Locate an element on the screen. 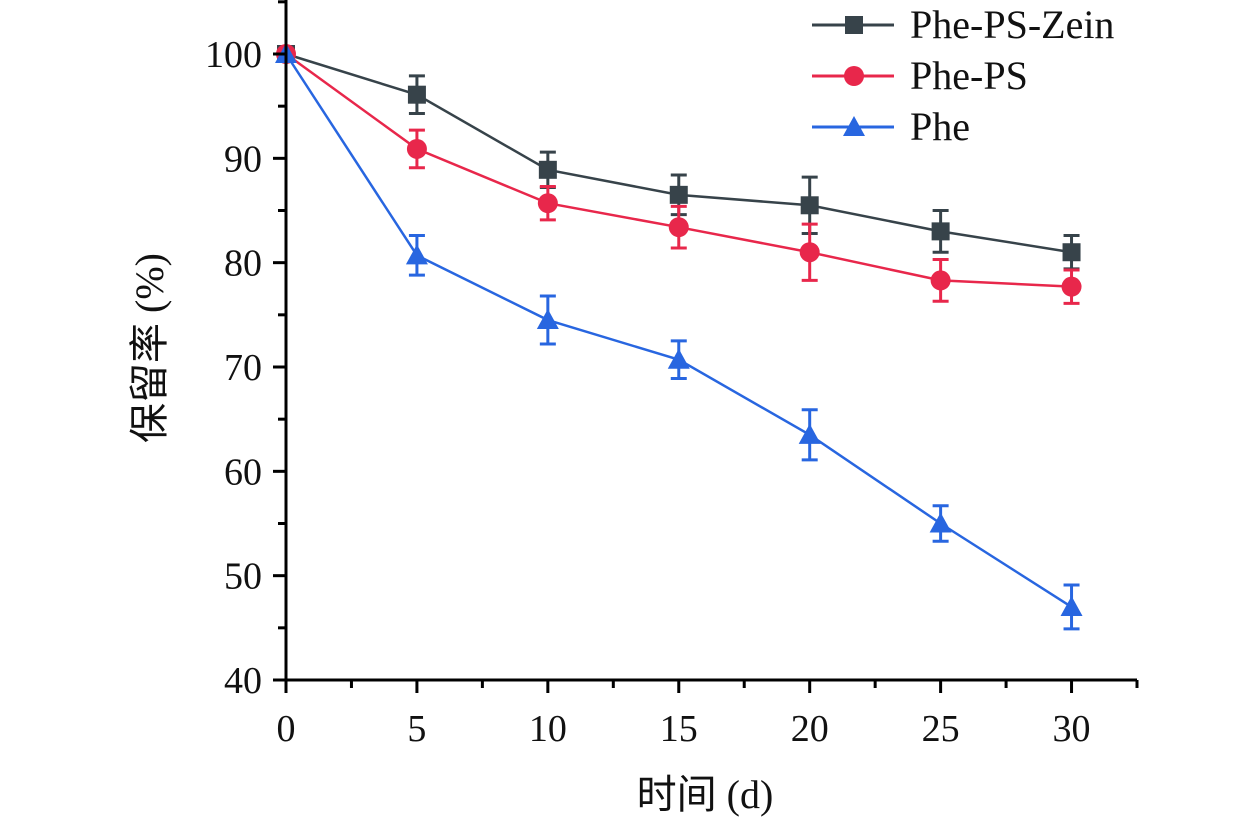 Image resolution: width=1260 pixels, height=822 pixels. y-tick-label: 70 is located at coordinates (243, 368).